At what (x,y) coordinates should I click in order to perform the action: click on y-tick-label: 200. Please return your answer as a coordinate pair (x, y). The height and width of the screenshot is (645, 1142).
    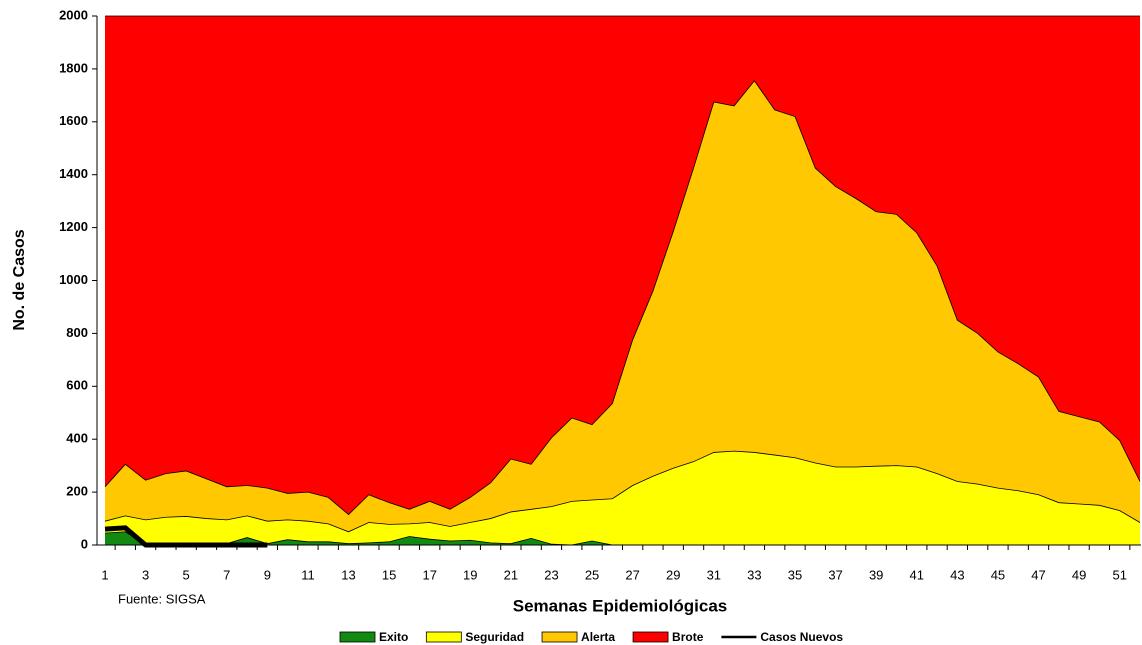
    Looking at the image, I should click on (77, 491).